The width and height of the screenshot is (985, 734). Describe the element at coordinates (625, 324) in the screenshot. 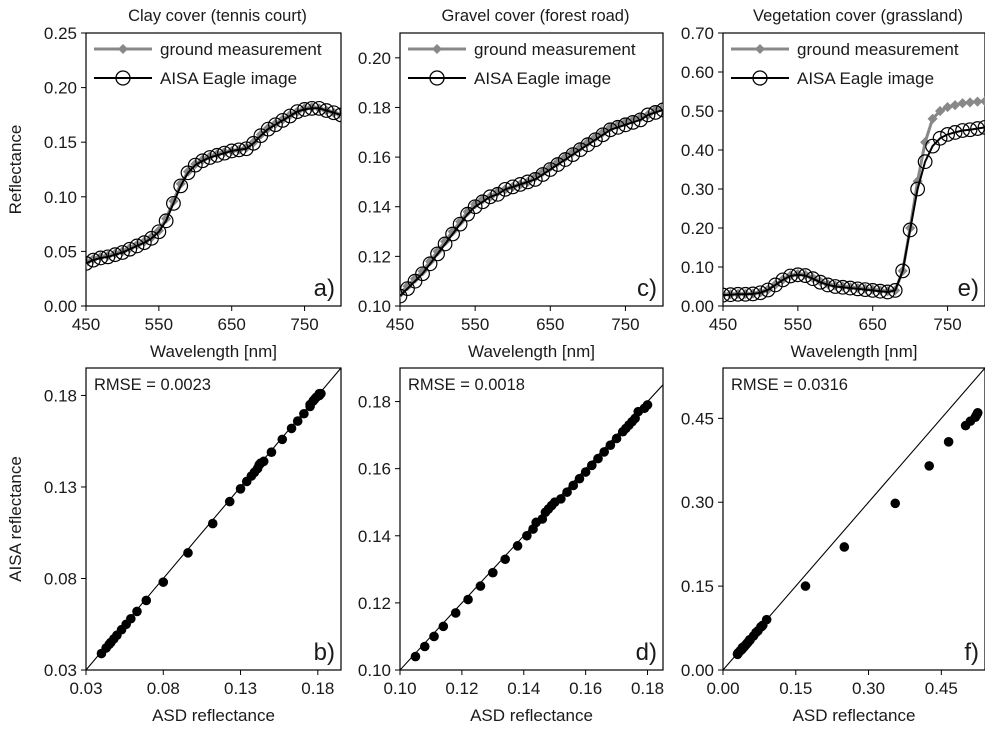

I see `x-tick-label: 750` at that location.